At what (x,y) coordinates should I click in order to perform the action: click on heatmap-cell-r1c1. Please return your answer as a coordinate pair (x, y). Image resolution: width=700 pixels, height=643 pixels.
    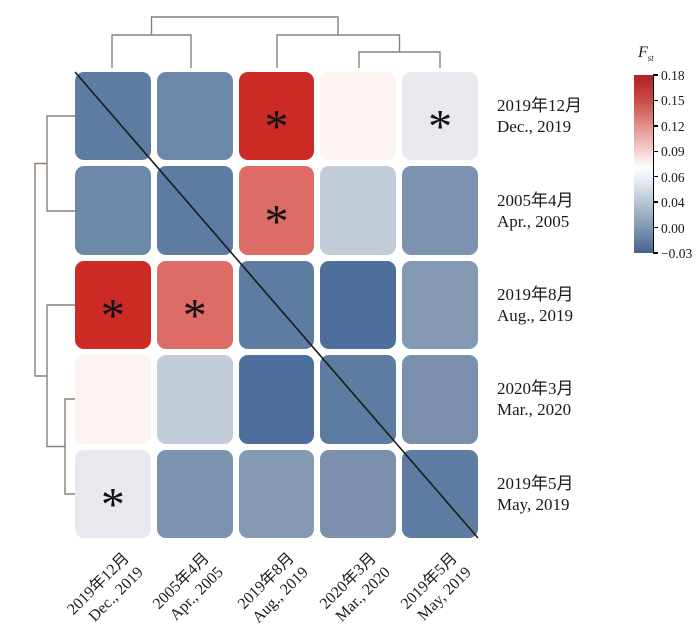
    Looking at the image, I should click on (113, 116).